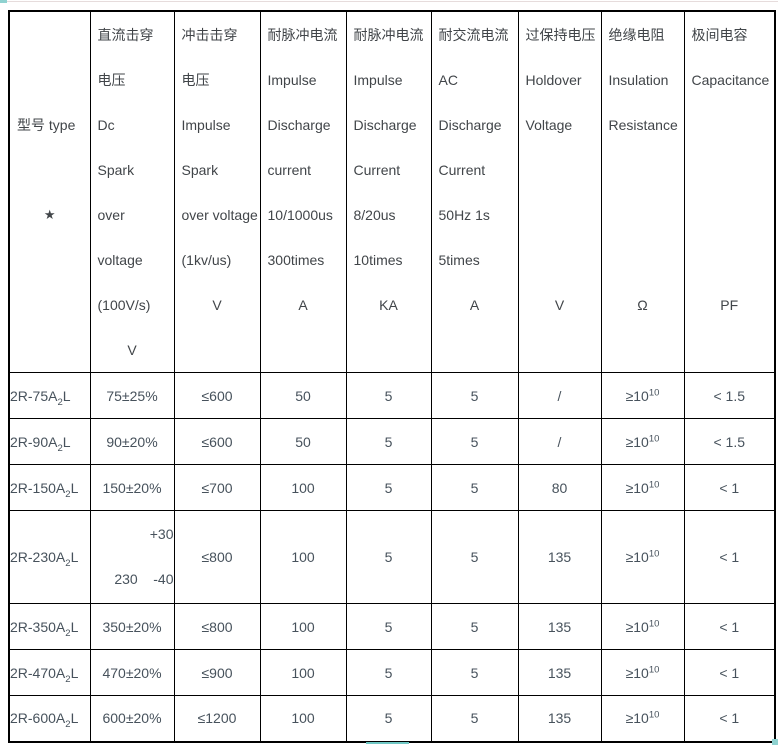 The width and height of the screenshot is (778, 746). Describe the element at coordinates (49, 441) in the screenshot. I see `cell-type: 2R-90A2L` at that location.